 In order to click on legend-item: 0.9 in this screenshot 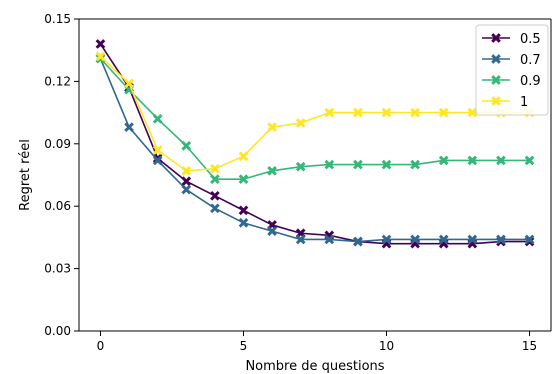, I will do `click(511, 81)`.